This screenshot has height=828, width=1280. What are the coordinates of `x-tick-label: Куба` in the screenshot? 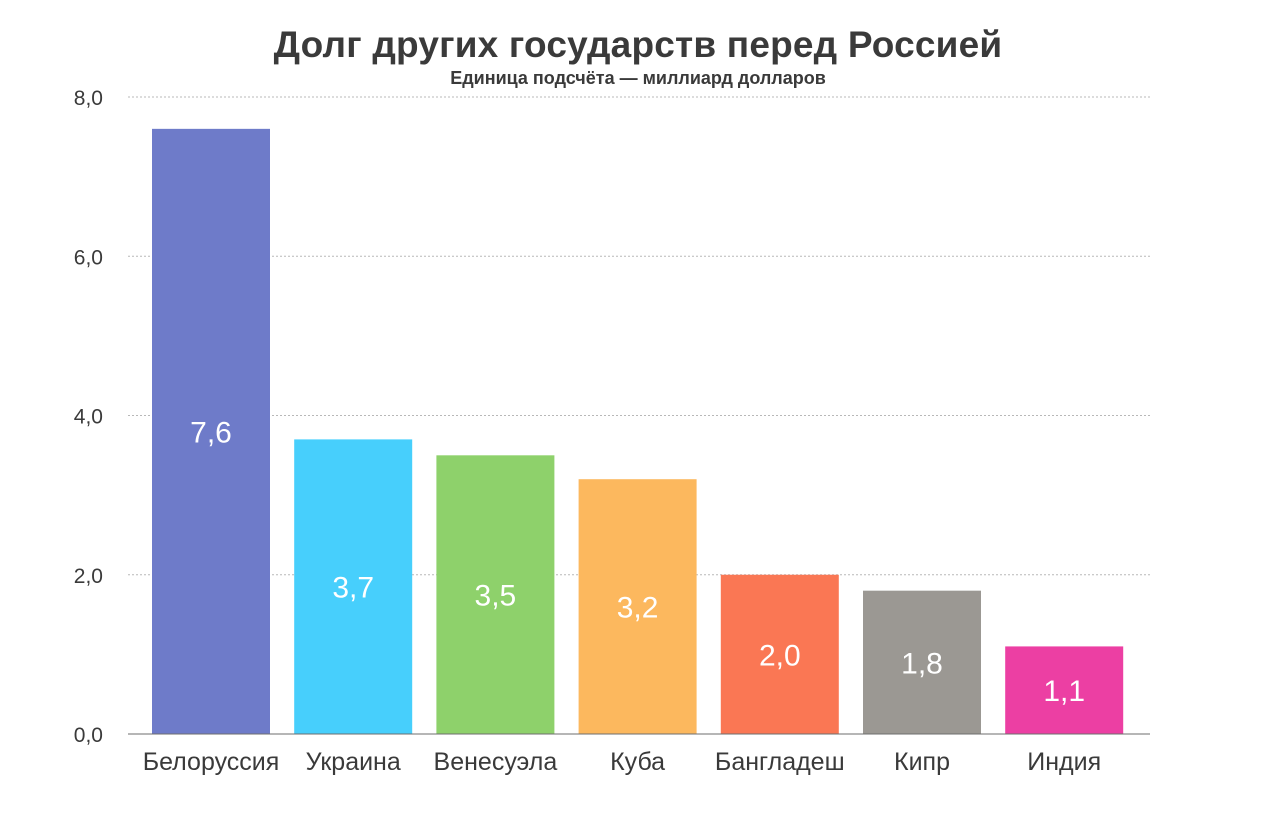 It's located at (637, 762).